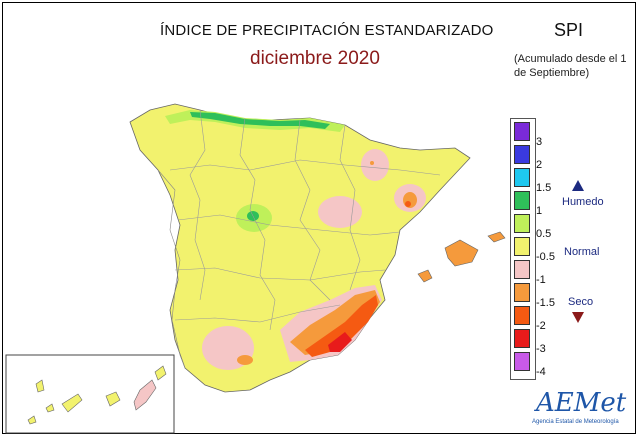 The image size is (640, 438). What do you see at coordinates (569, 30) in the screenshot?
I see `index-name: SPI` at bounding box center [569, 30].